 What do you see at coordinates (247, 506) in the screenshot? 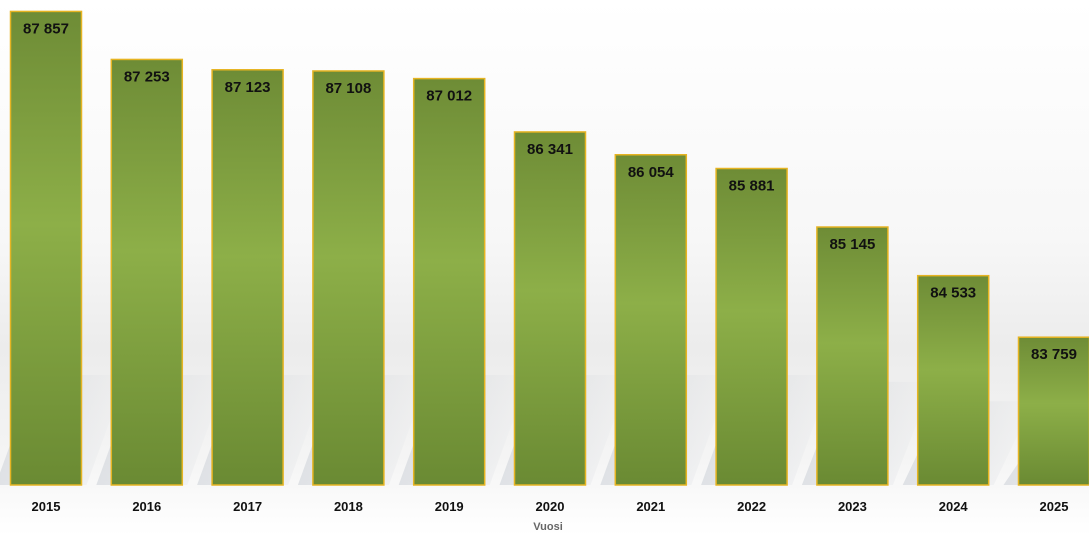
I see `x-tick-label-2017: 2017` at bounding box center [247, 506].